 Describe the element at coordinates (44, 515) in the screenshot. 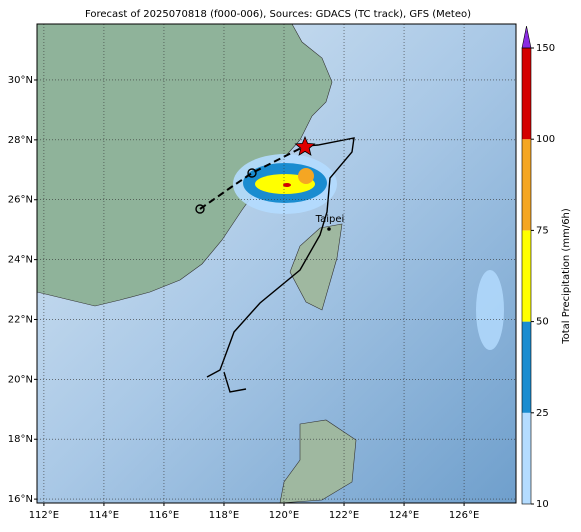

I see `x-tick-label: 112°E` at that location.